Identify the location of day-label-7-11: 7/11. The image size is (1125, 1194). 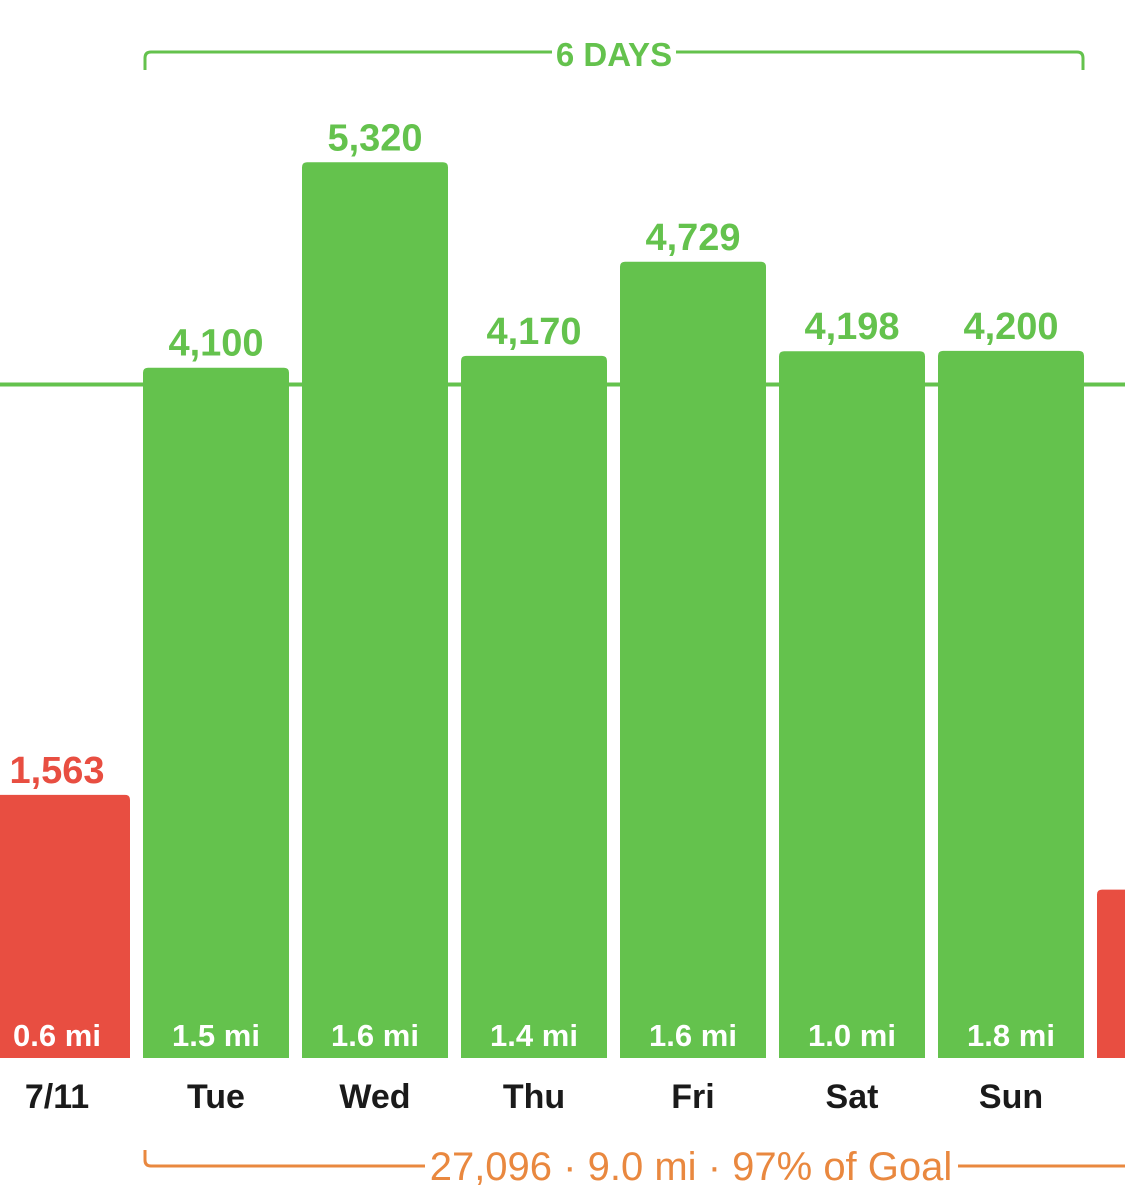
(57, 1097).